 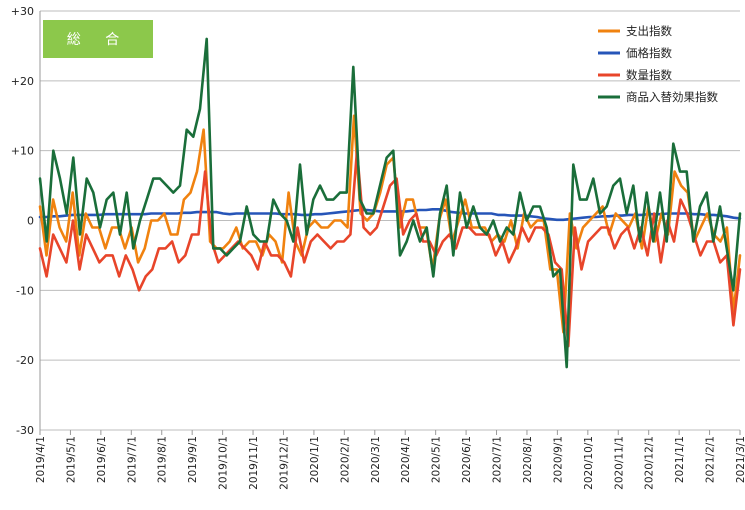 What do you see at coordinates (467, 459) in the screenshot?
I see `x-tick-label: 2020/6/1` at bounding box center [467, 459].